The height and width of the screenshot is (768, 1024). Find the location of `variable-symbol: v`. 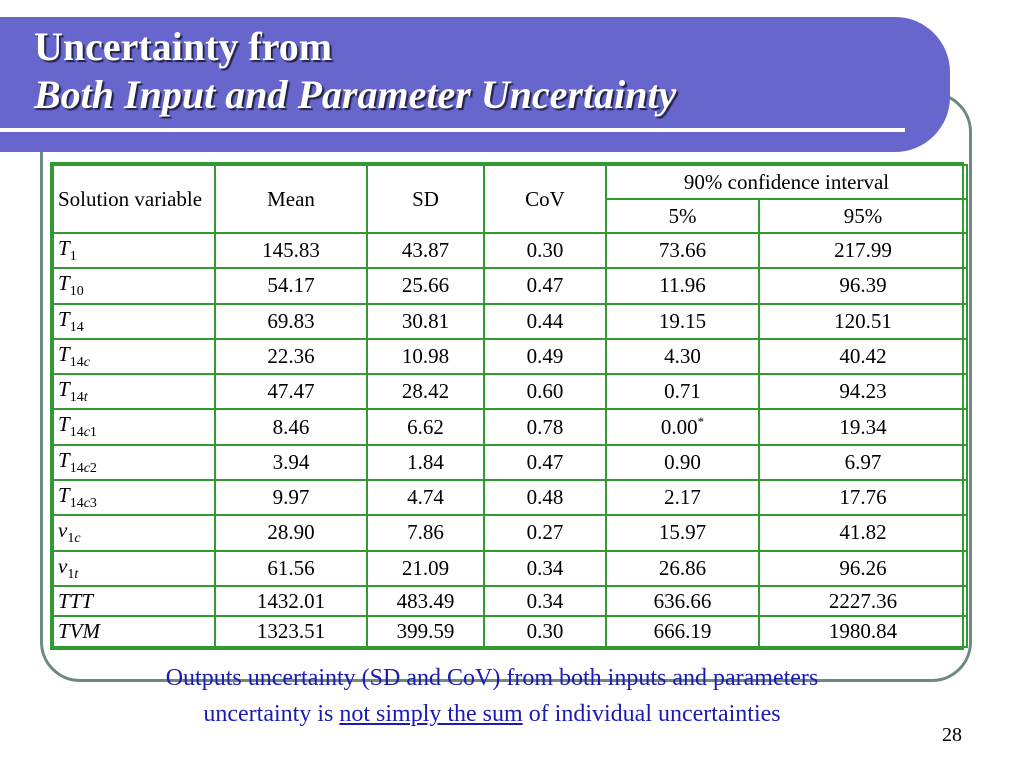

variable-symbol: v is located at coordinates (63, 530).